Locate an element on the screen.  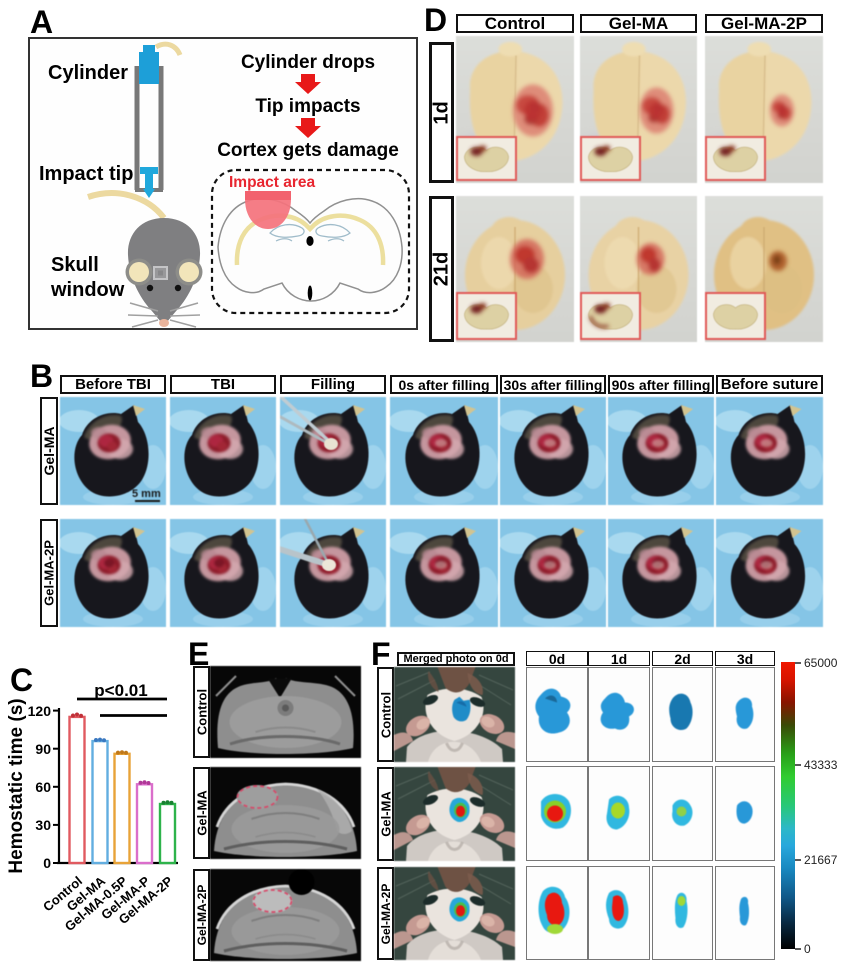
svg-text: 5 mm is located at coordinates (146, 494).